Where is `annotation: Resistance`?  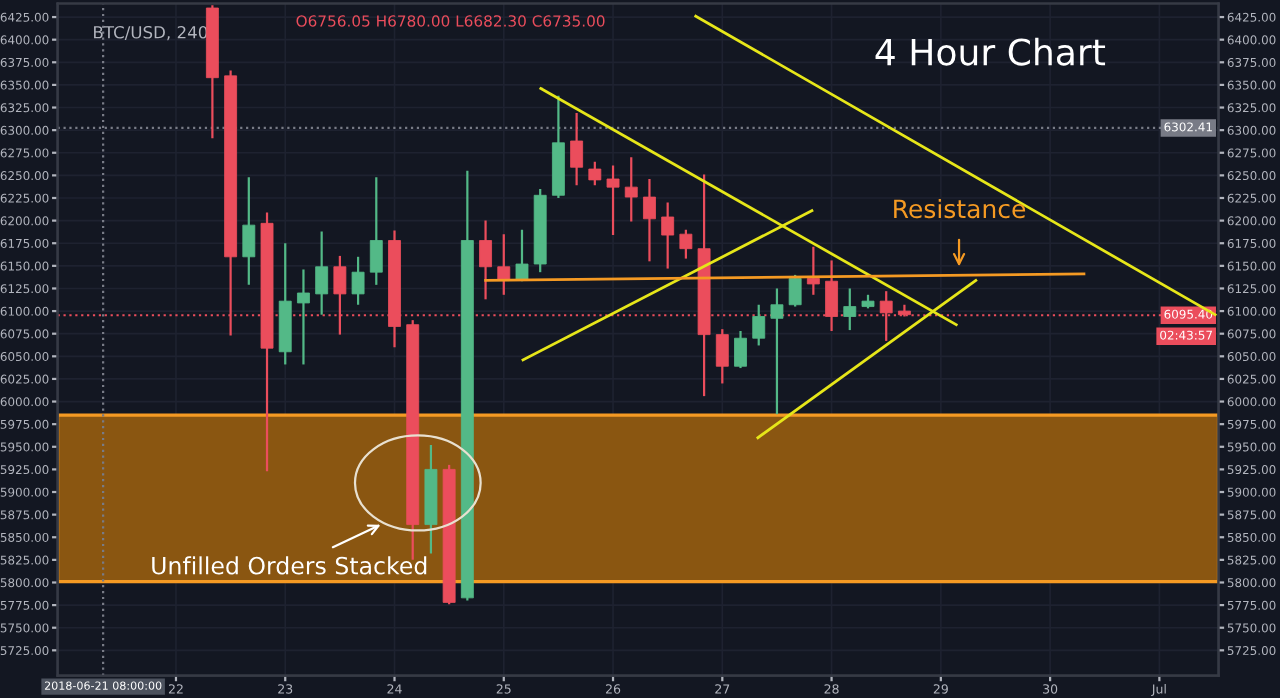
annotation: Resistance is located at coordinates (960, 208).